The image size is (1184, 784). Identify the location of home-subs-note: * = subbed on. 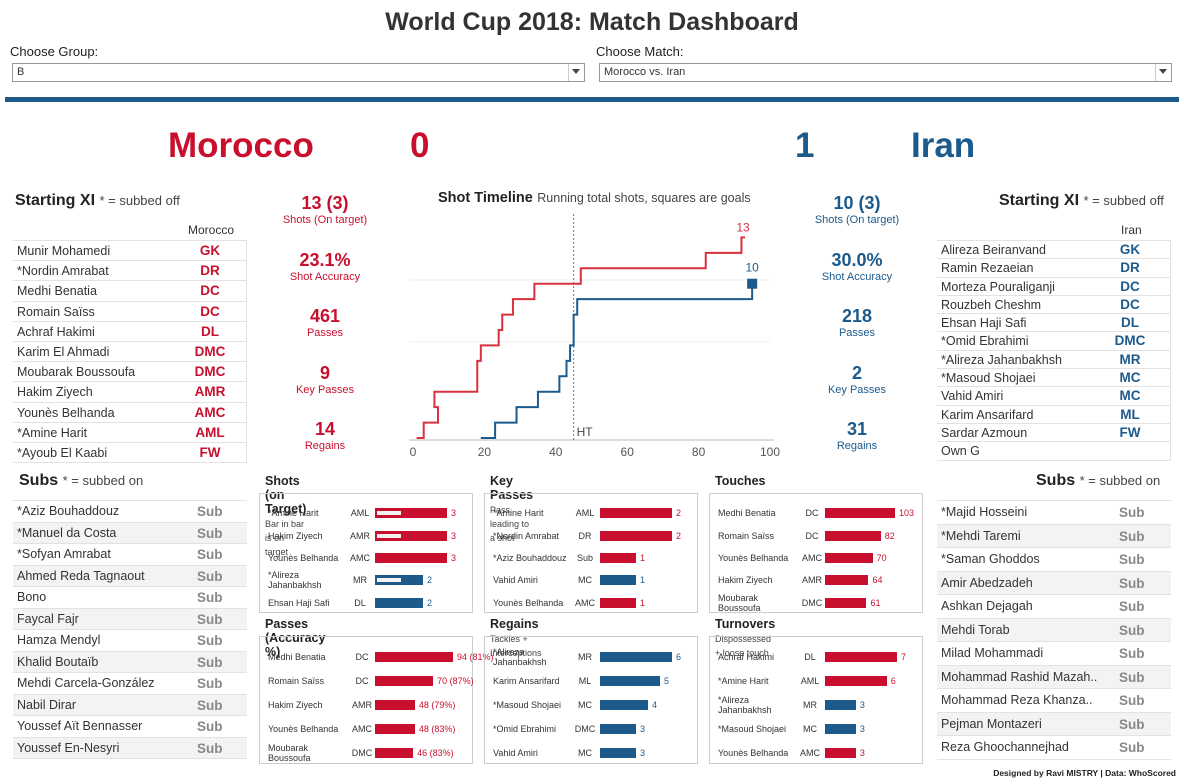
(103, 480).